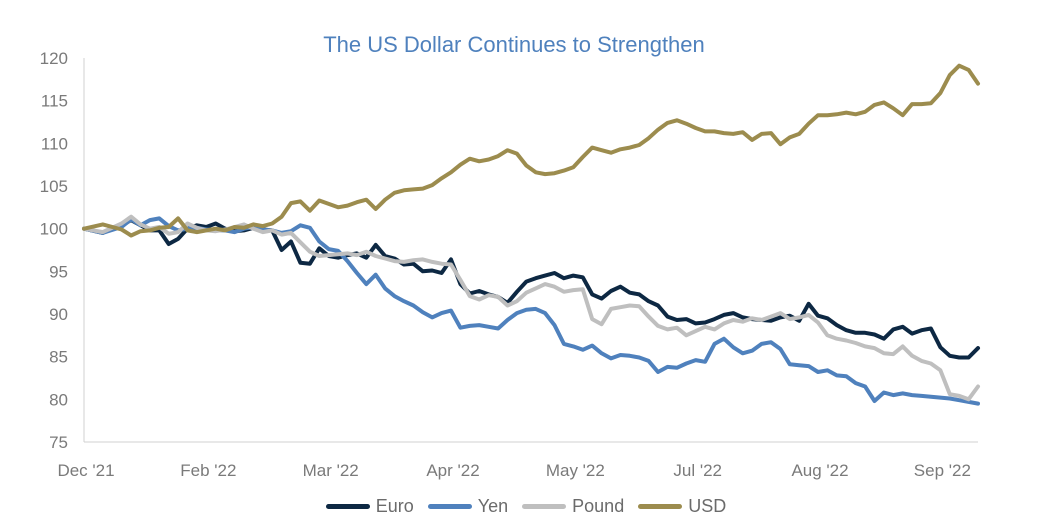 Image resolution: width=1052 pixels, height=523 pixels. What do you see at coordinates (819, 470) in the screenshot?
I see `x-tick-label: Aug '22` at bounding box center [819, 470].